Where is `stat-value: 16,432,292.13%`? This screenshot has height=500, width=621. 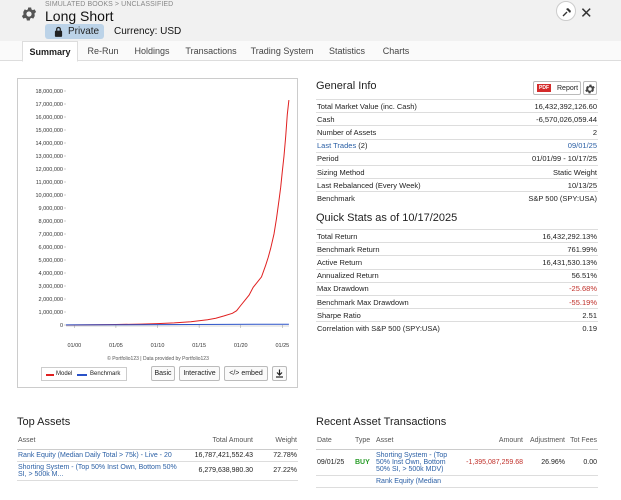
stat-value: 16,432,292.13% is located at coordinates (553, 235).